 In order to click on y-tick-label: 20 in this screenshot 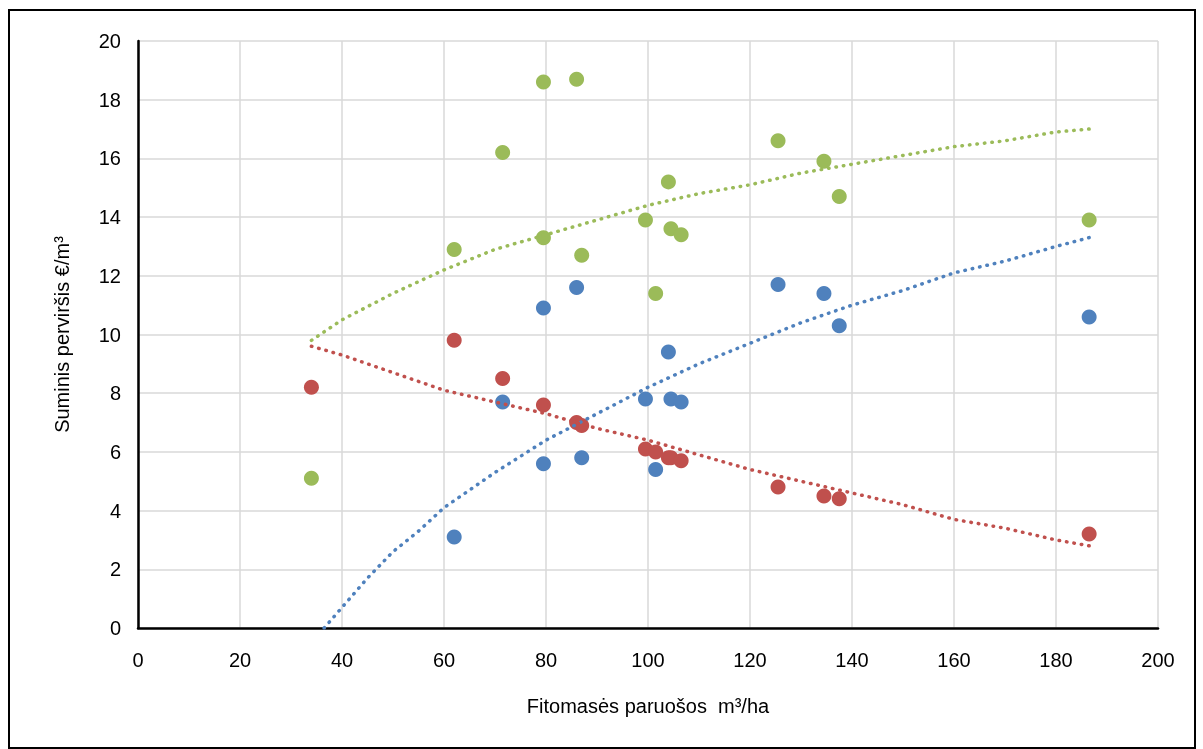, I will do `click(109, 41)`.